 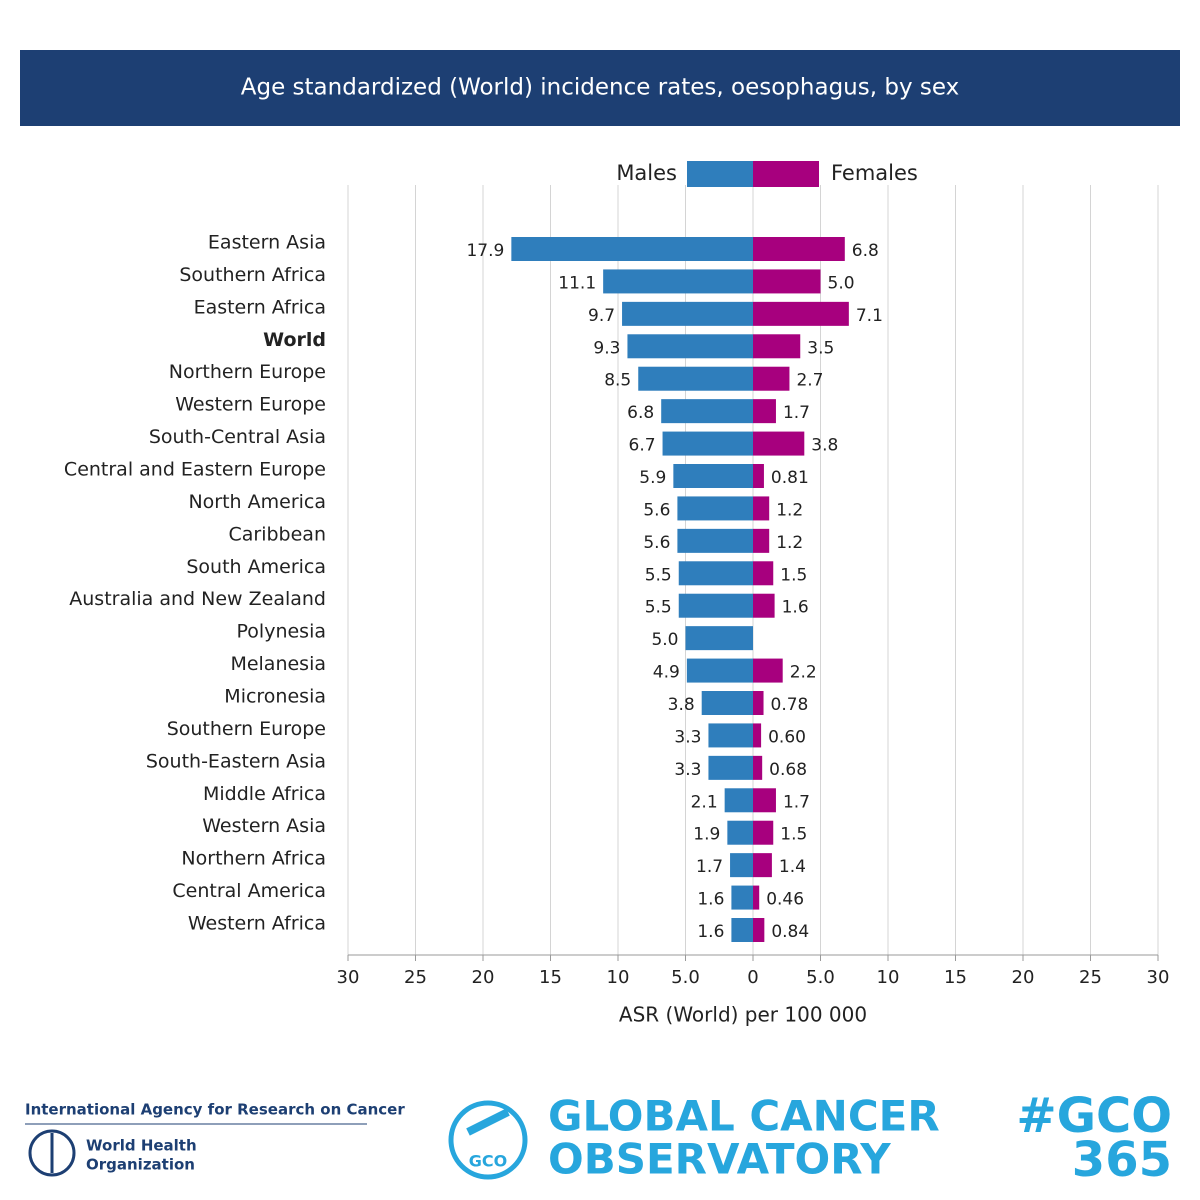 I want to click on value-label: 7.1, so click(x=869, y=316).